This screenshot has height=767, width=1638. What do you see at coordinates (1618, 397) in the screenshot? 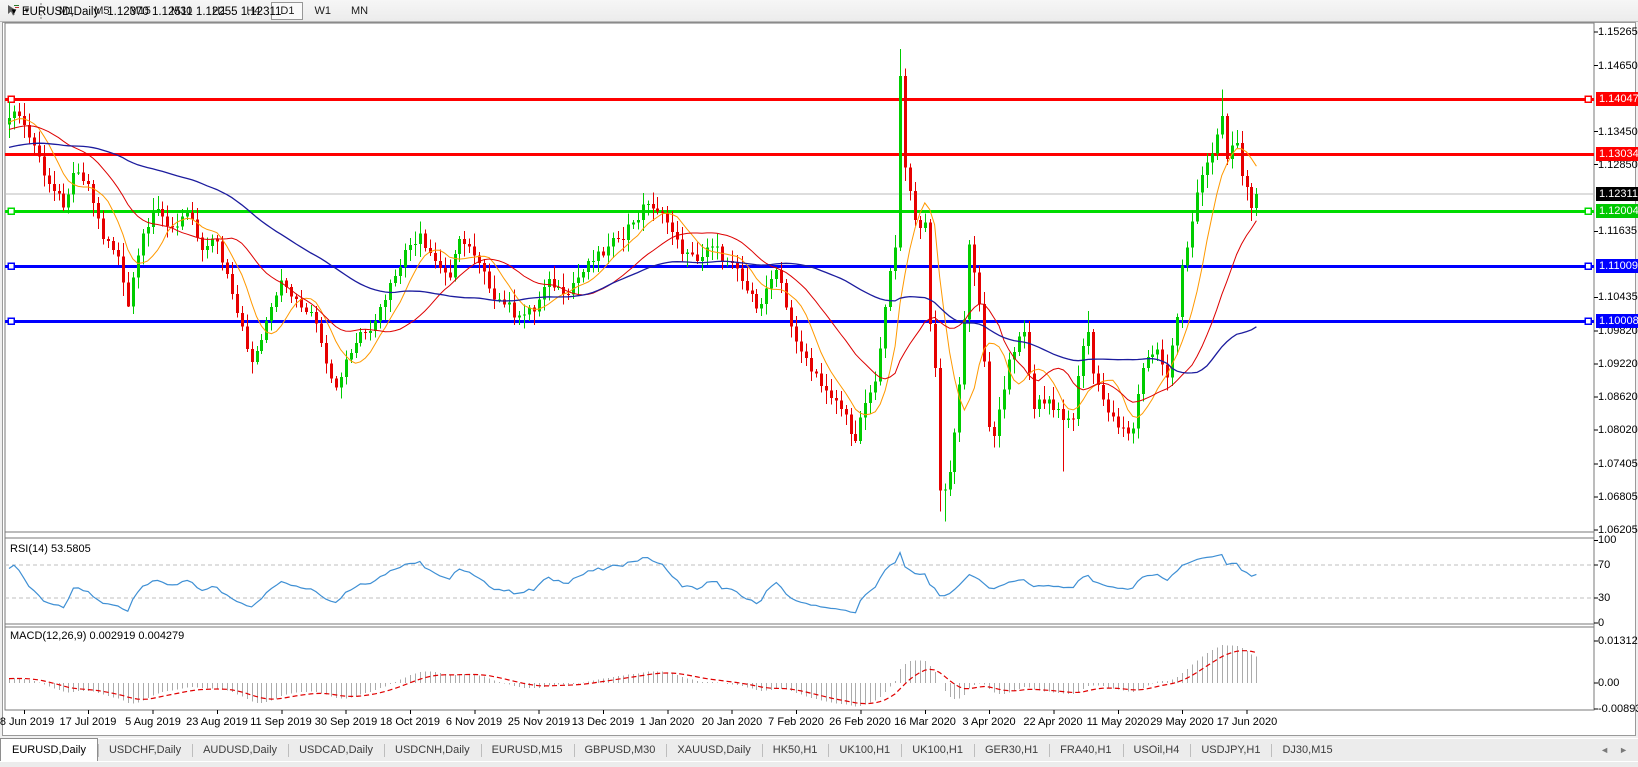
I see `price-axis-tick: 1.08620` at bounding box center [1618, 397].